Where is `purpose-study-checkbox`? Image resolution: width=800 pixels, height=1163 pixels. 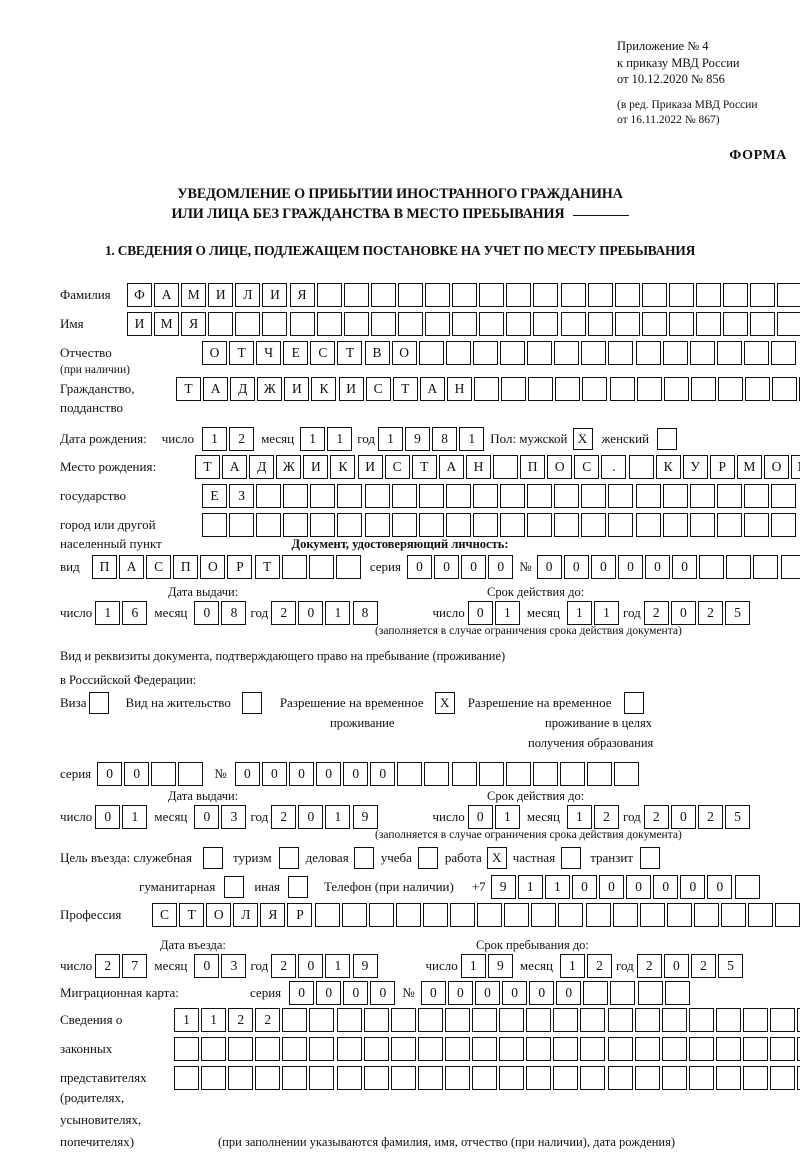 purpose-study-checkbox is located at coordinates (427, 858).